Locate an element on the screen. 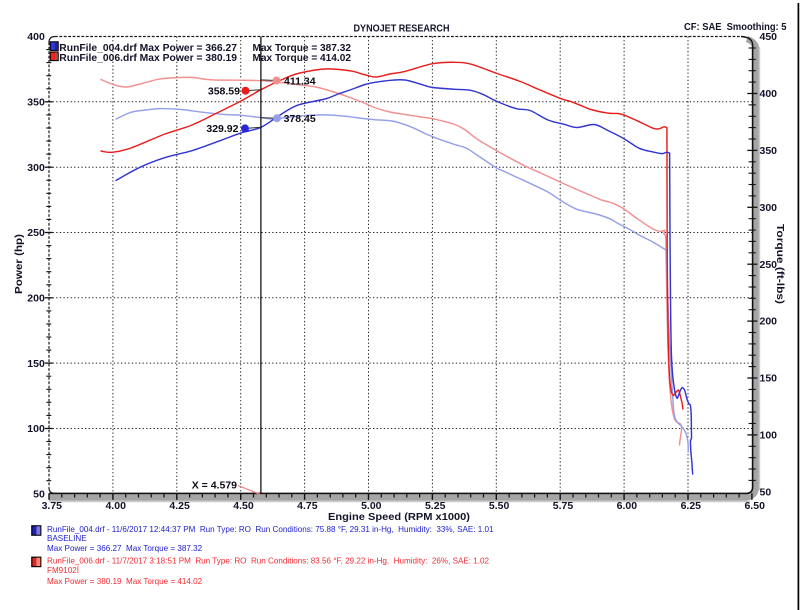 The image size is (800, 610). svg-text: Max Torque = 387.32 is located at coordinates (302, 48).